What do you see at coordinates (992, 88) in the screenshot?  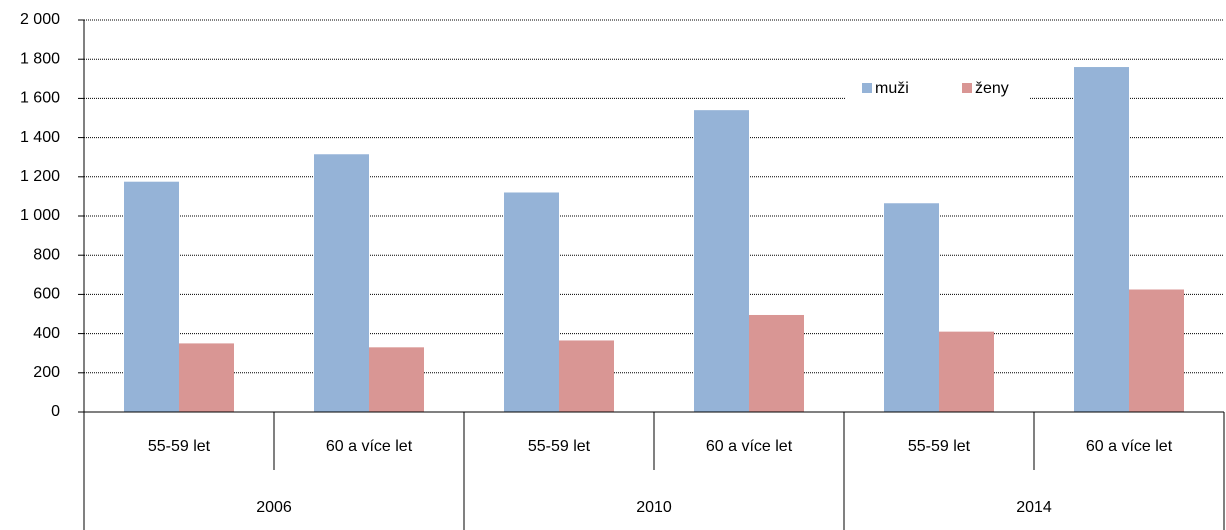 I see `legend-label: ženy` at bounding box center [992, 88].